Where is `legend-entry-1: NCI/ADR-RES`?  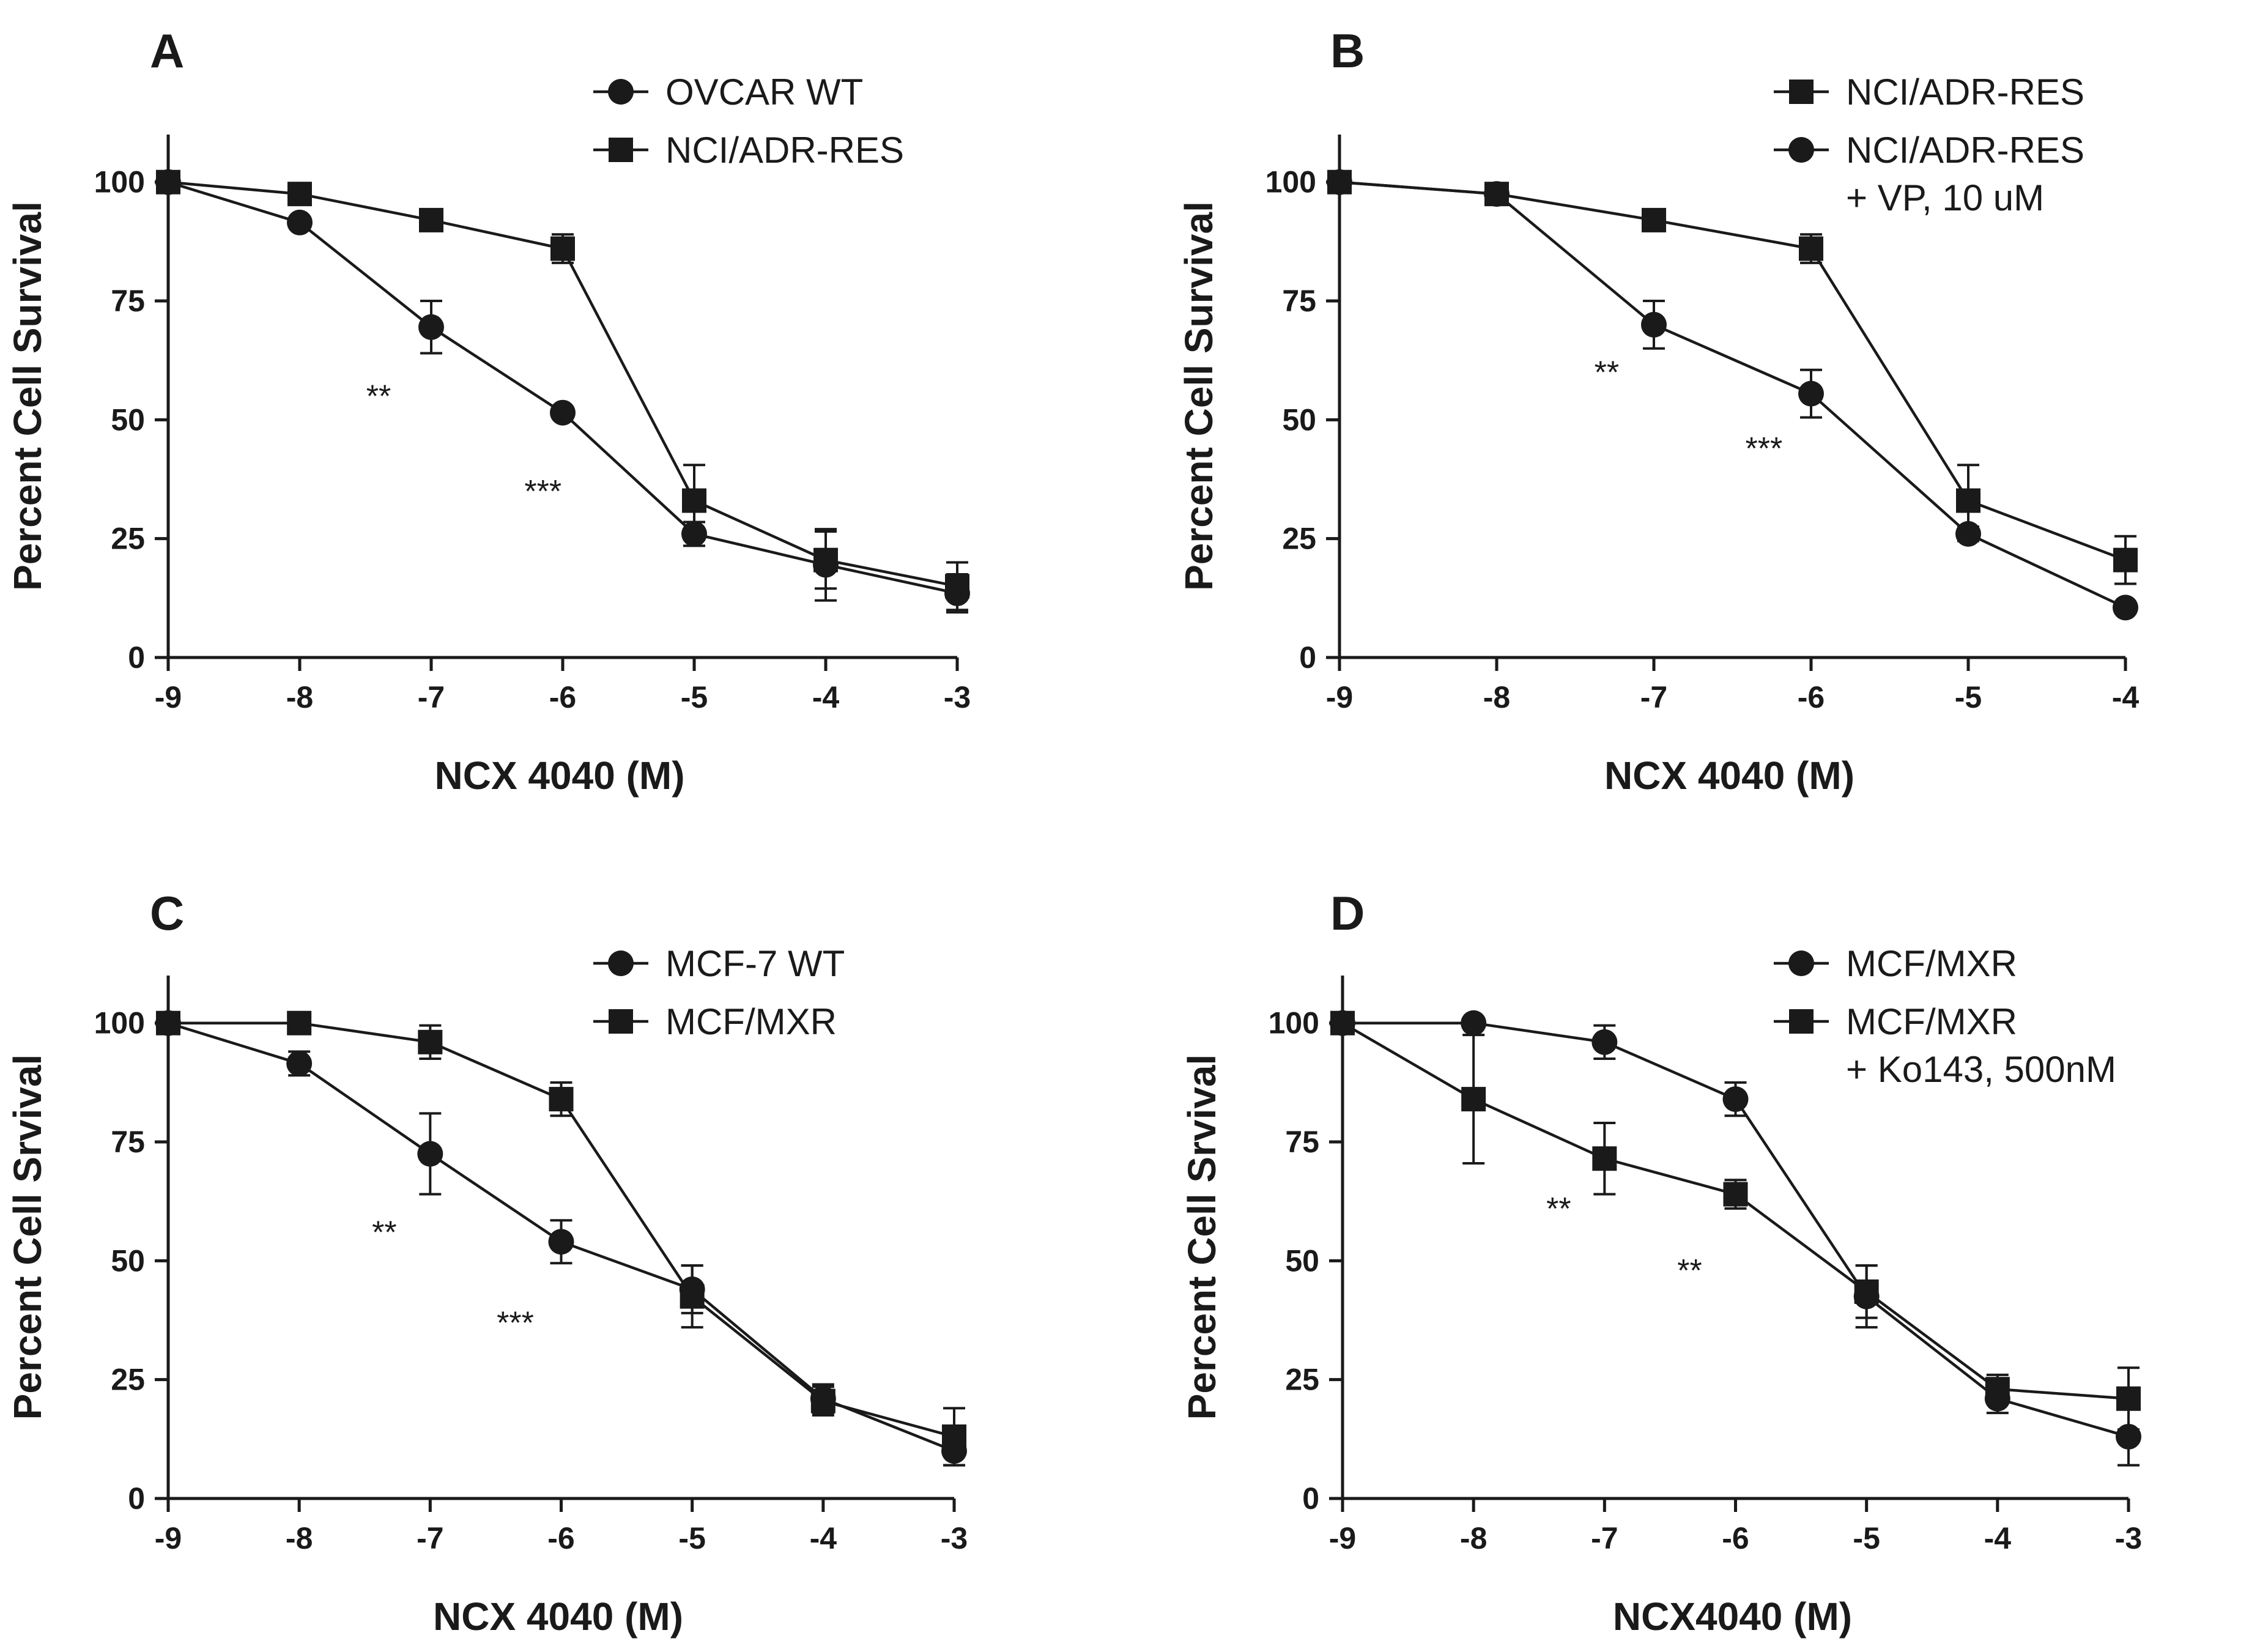
legend-entry-1: NCI/ADR-RES is located at coordinates (1929, 92).